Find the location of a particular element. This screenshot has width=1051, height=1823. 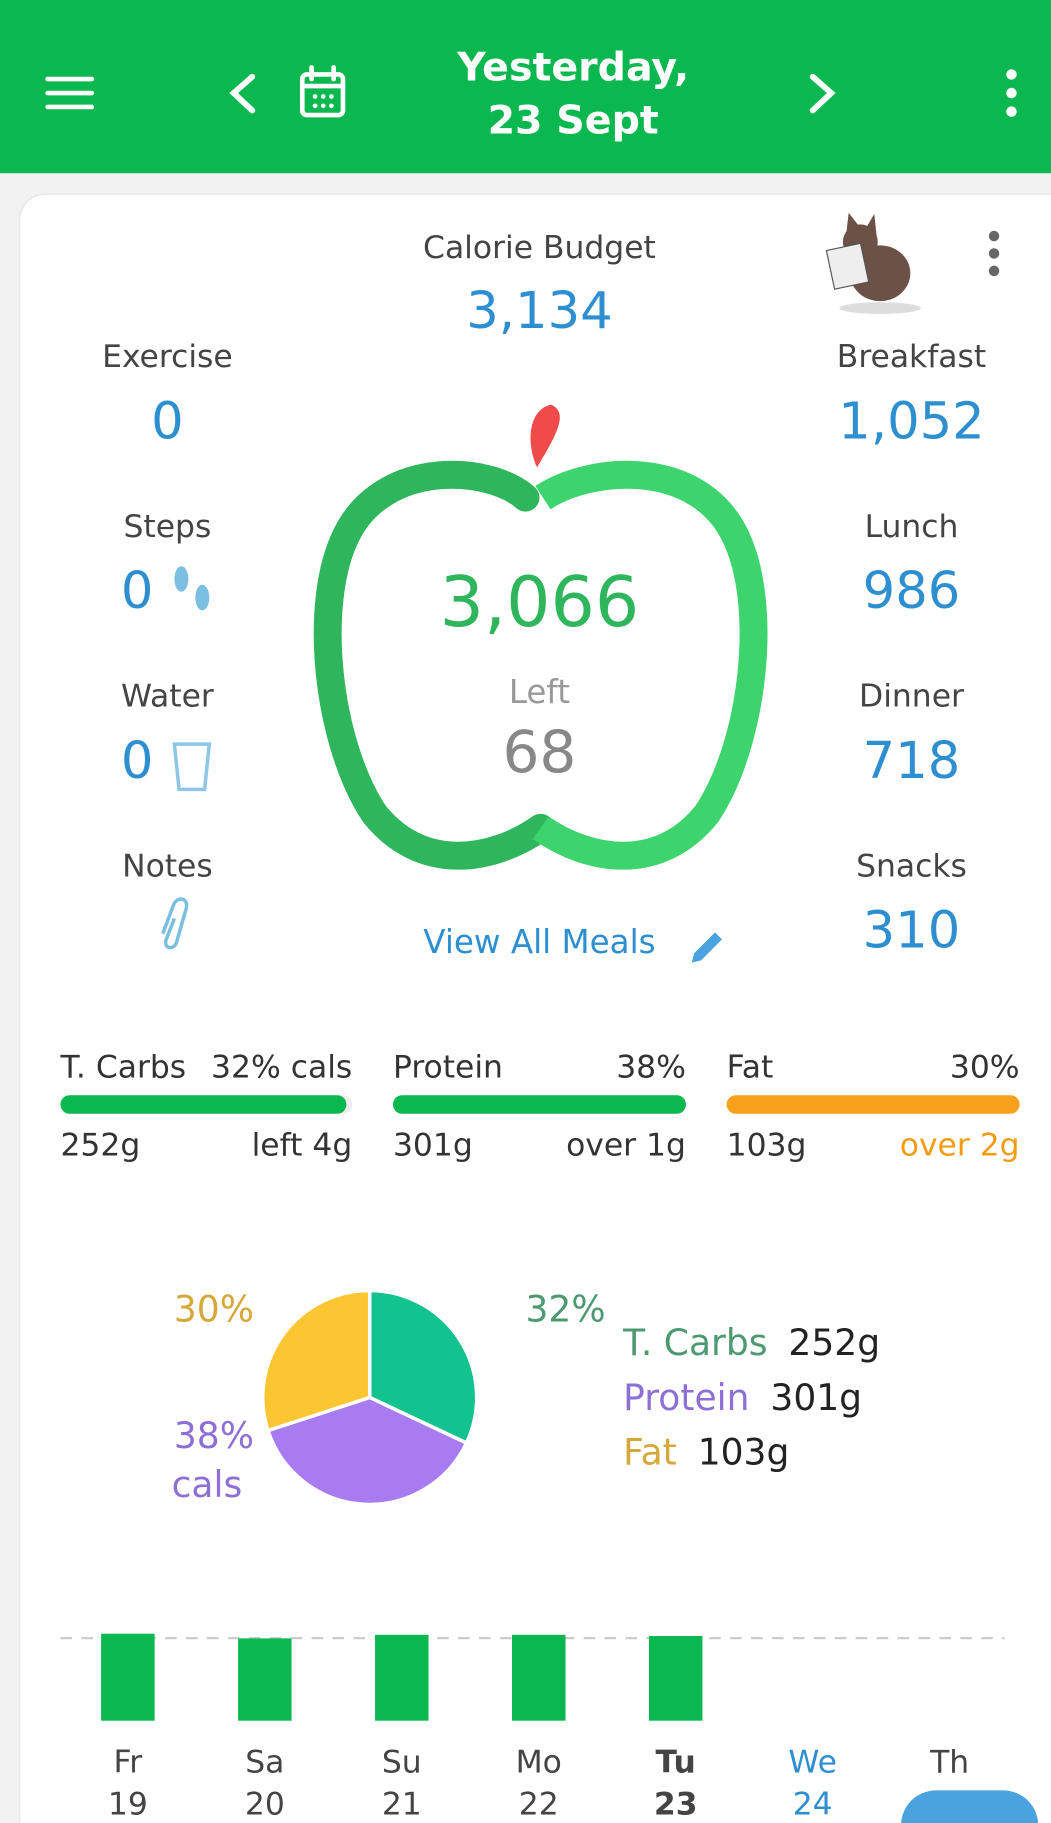

macro-grams: 301g is located at coordinates (433, 1145).